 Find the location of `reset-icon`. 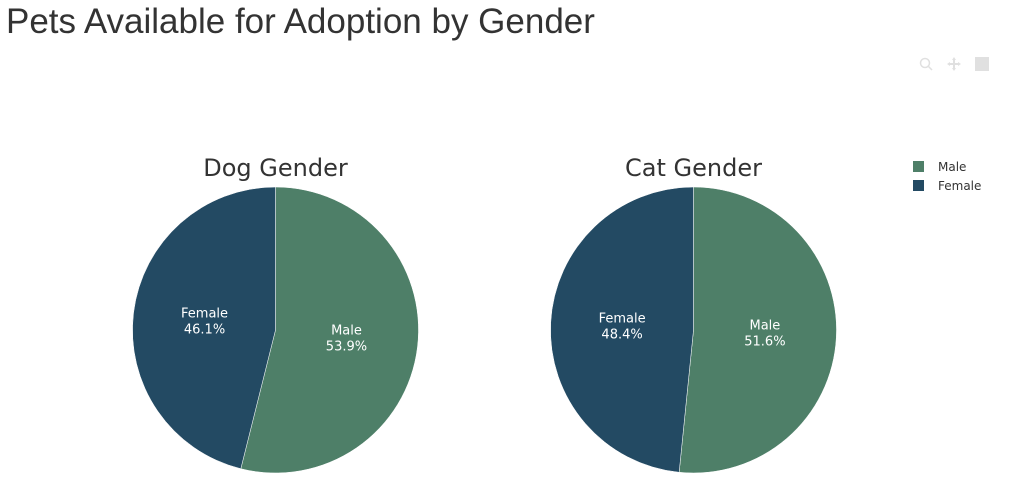

reset-icon is located at coordinates (982, 64).